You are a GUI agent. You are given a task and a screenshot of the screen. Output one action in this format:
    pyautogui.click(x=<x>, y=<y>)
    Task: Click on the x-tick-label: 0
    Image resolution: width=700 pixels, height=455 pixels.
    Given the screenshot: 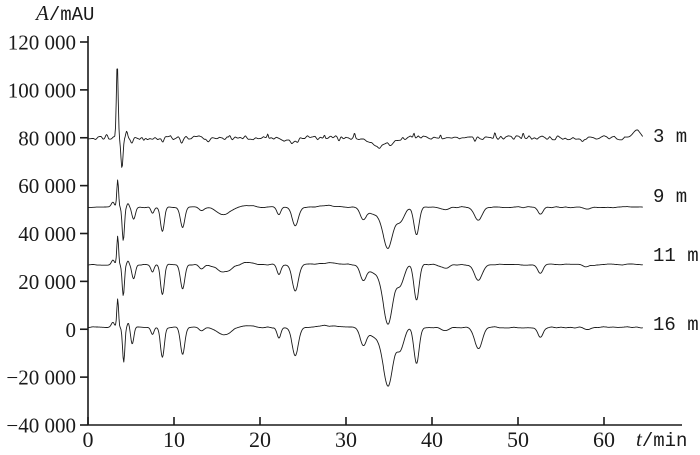 What is the action you would take?
    pyautogui.click(x=88, y=439)
    